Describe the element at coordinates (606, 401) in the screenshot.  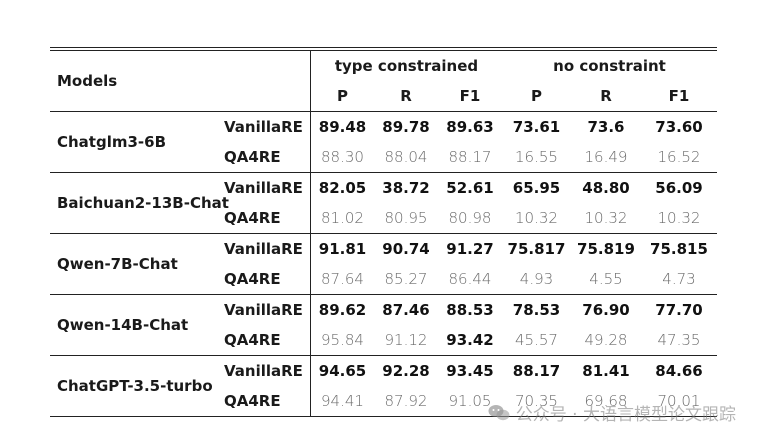
I see `table-cell: 69.68` at that location.